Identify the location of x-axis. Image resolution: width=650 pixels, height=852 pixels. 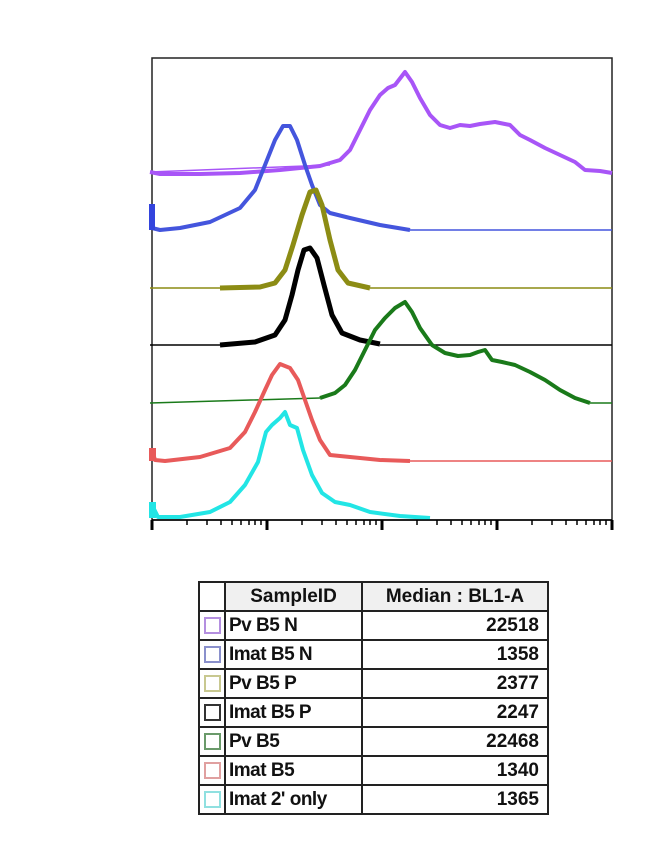
(382, 524).